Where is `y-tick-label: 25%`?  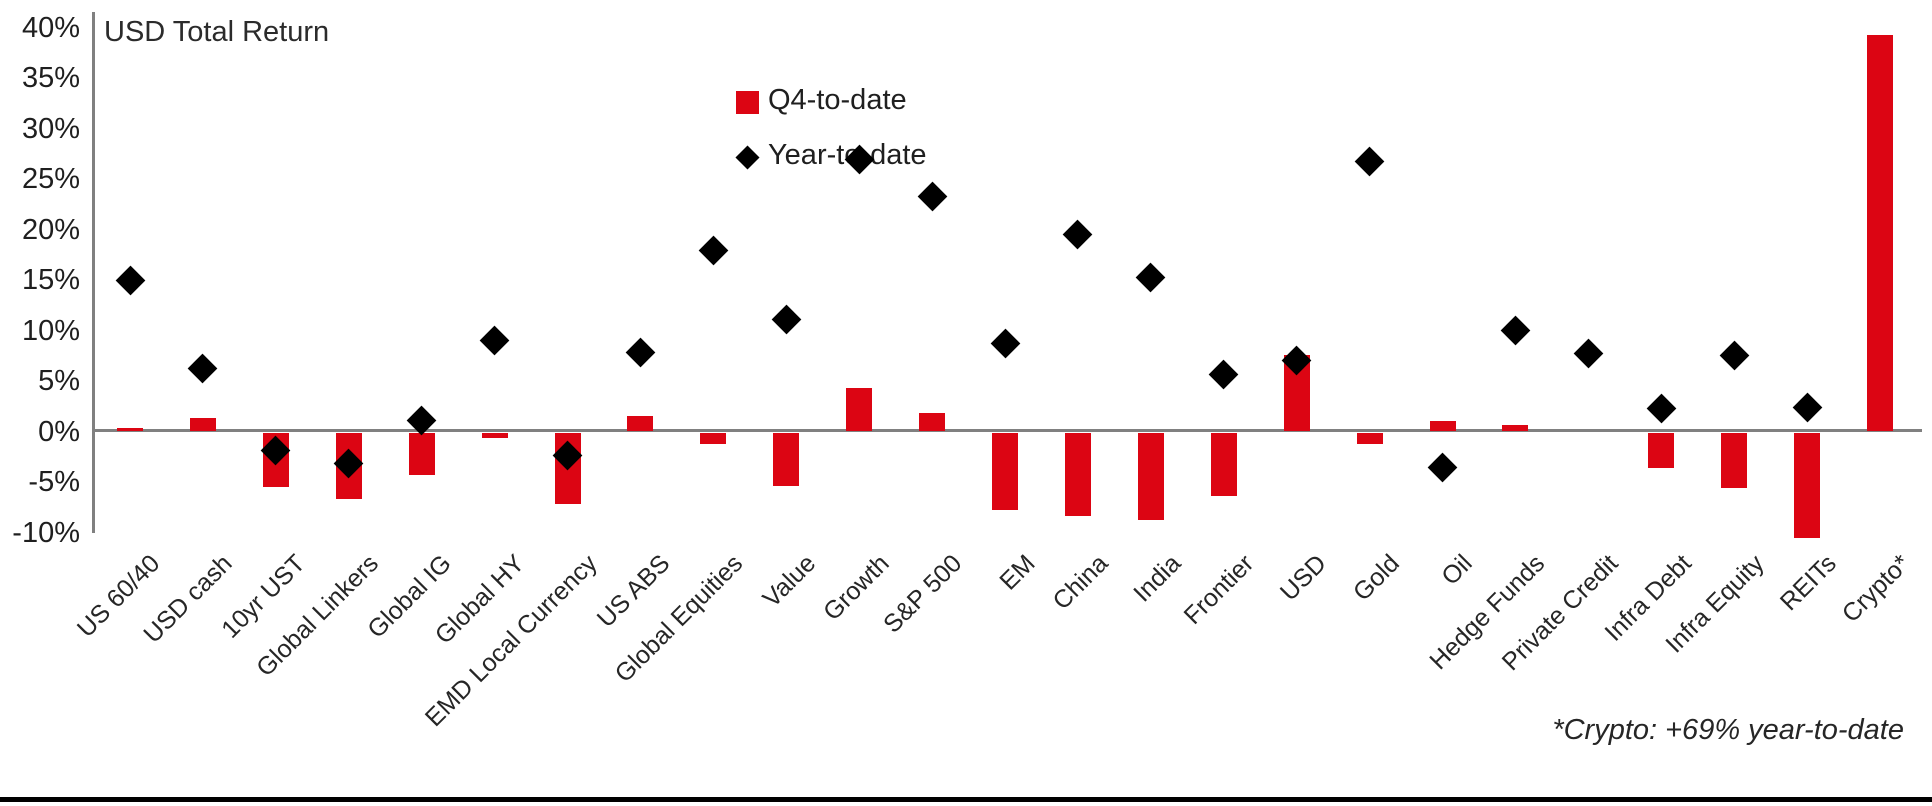 y-tick-label: 25% is located at coordinates (50, 179).